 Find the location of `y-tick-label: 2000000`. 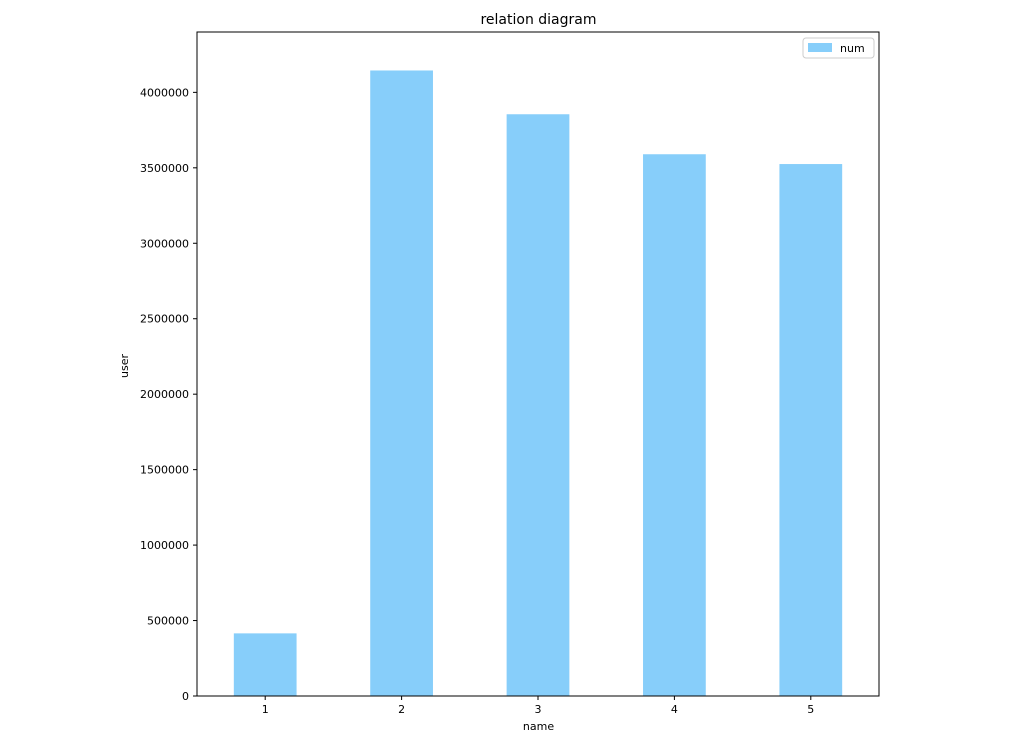

y-tick-label: 2000000 is located at coordinates (164, 394).